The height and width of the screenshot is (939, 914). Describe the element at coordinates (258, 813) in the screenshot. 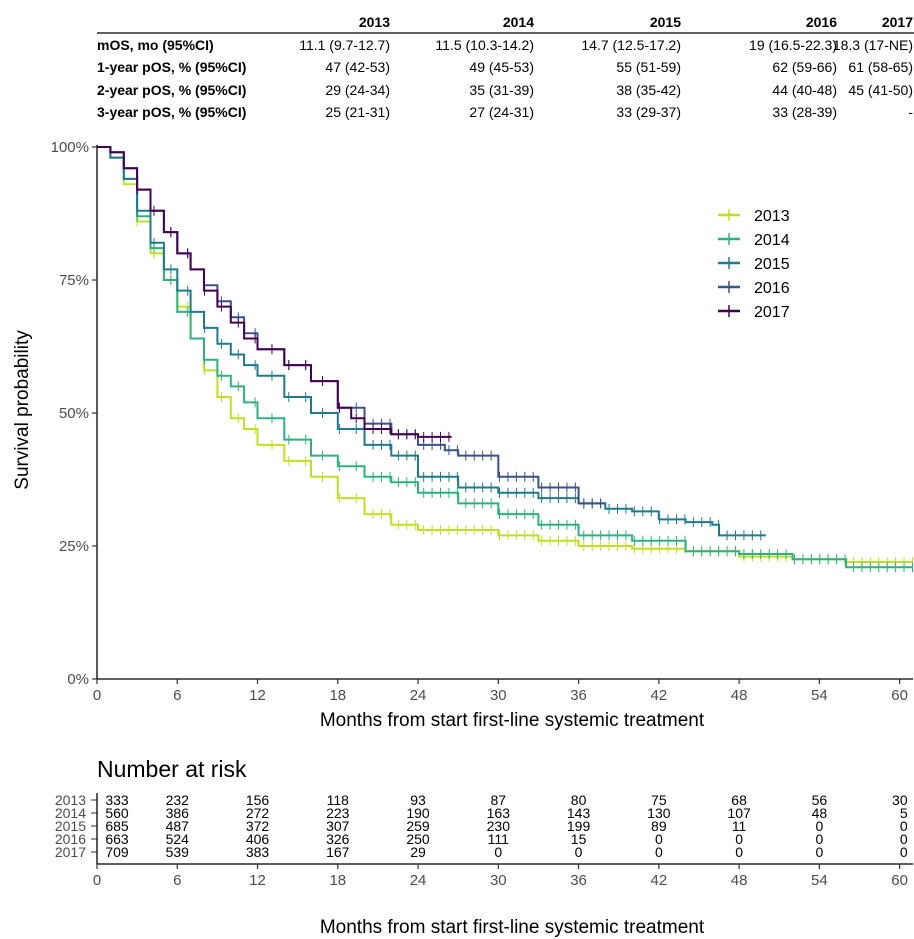

I see `risk-cell: 272` at that location.